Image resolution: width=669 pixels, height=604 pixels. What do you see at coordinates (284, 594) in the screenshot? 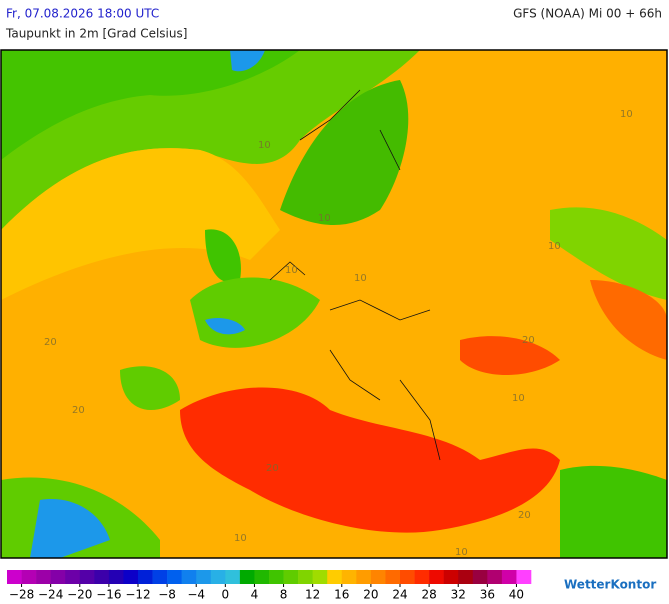
I see `colorbar-label: 8` at bounding box center [284, 594].